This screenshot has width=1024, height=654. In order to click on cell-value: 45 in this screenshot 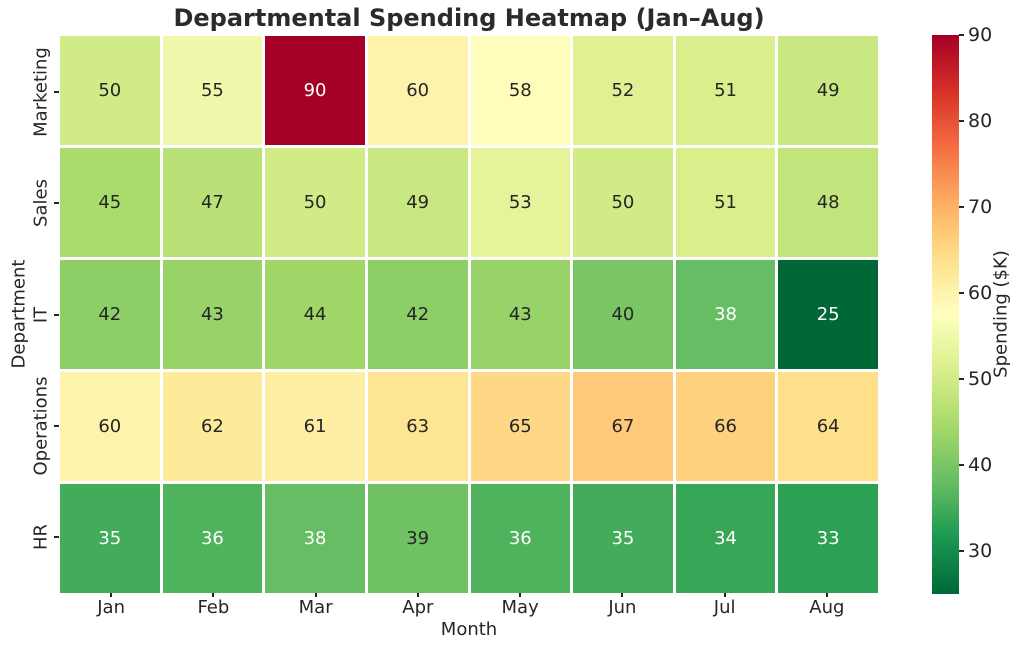, I will do `click(110, 202)`.